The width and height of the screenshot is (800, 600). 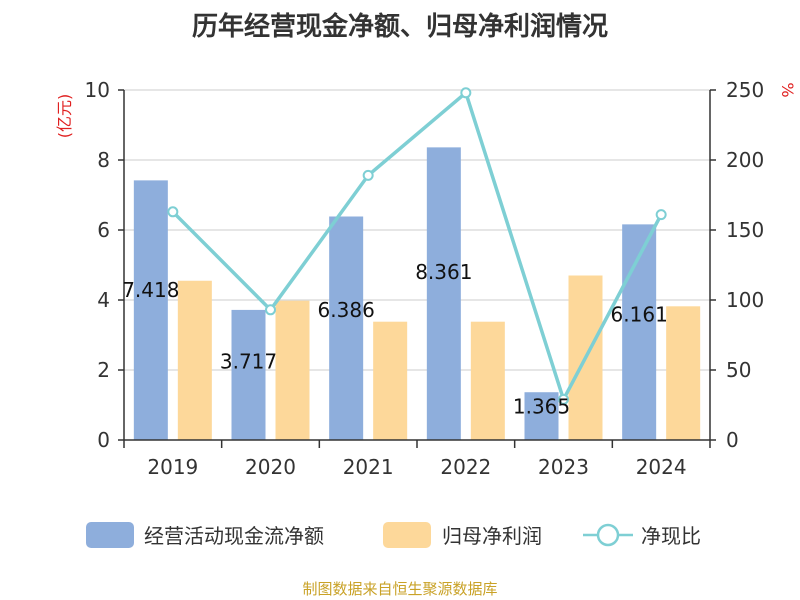 What do you see at coordinates (492, 536) in the screenshot?
I see `legend-label-net-profit: 归母净利润` at bounding box center [492, 536].